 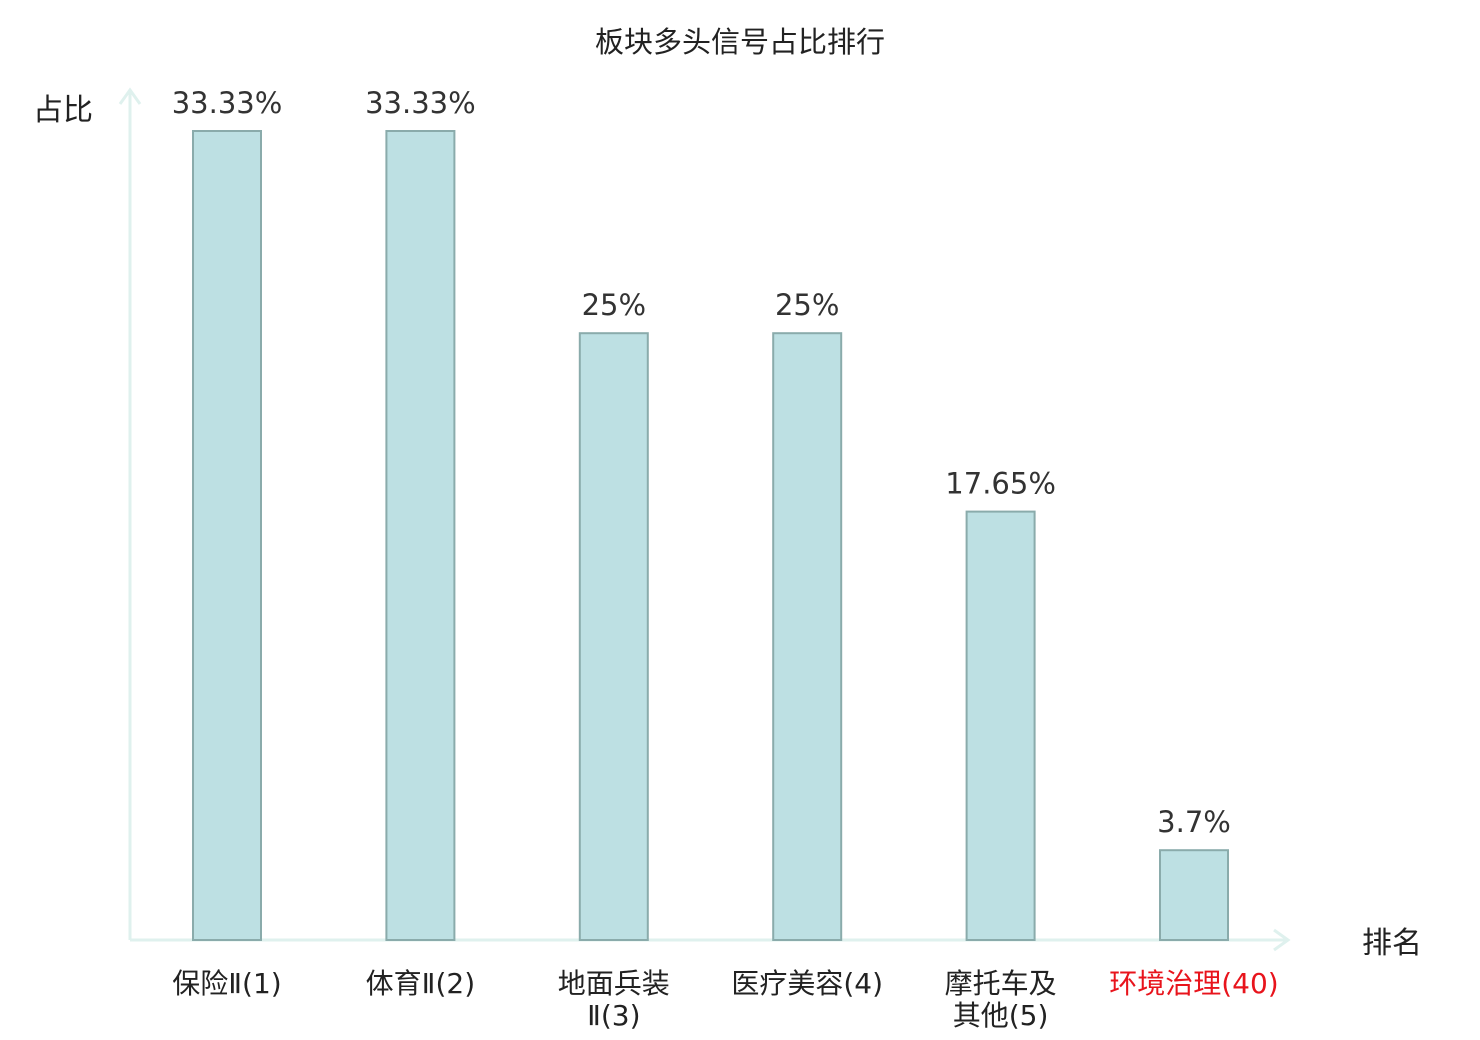 What do you see at coordinates (1193, 983) in the screenshot?
I see `category-label-6: 环境治理(40)` at bounding box center [1193, 983].